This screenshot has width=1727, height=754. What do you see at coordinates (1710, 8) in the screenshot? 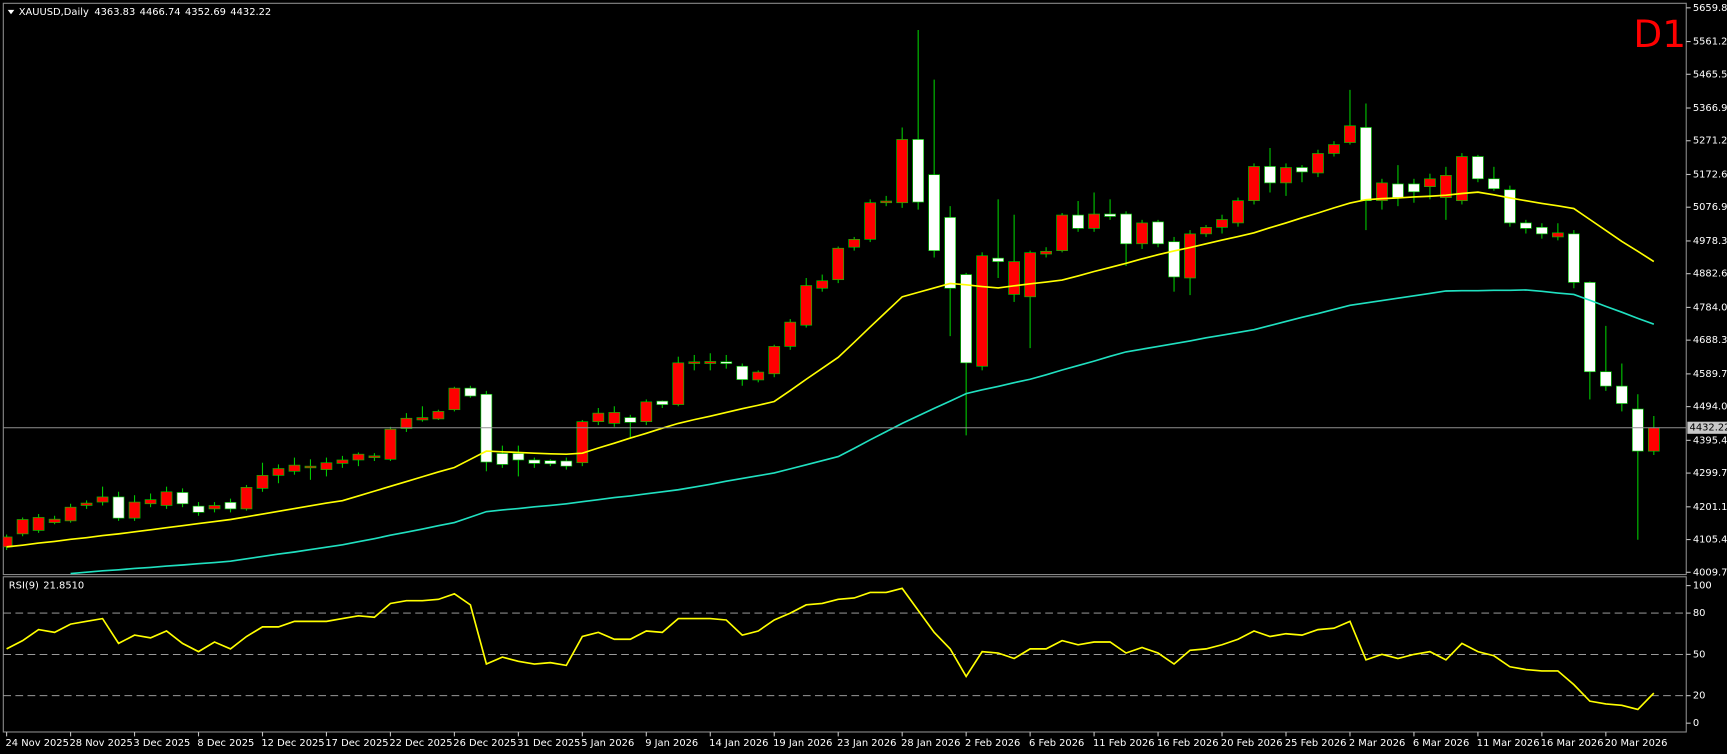
I see `y-tick-label: 5659.80` at bounding box center [1710, 8].